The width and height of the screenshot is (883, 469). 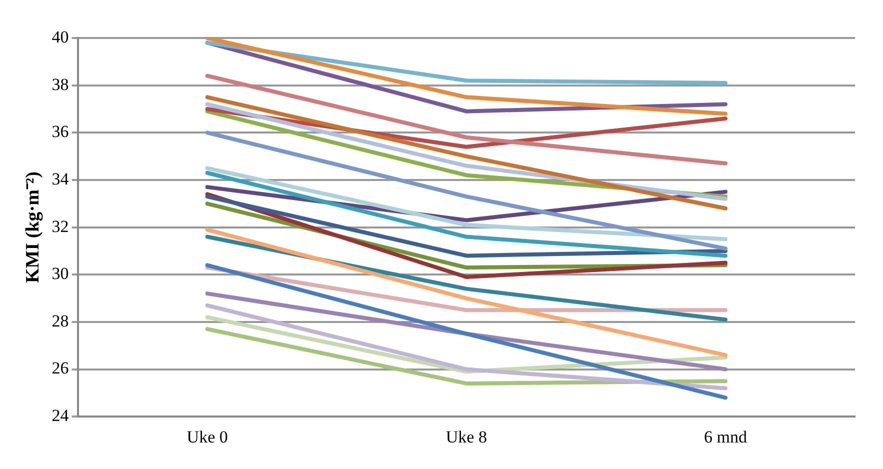 I want to click on y-tick-label: 24, so click(x=61, y=416).